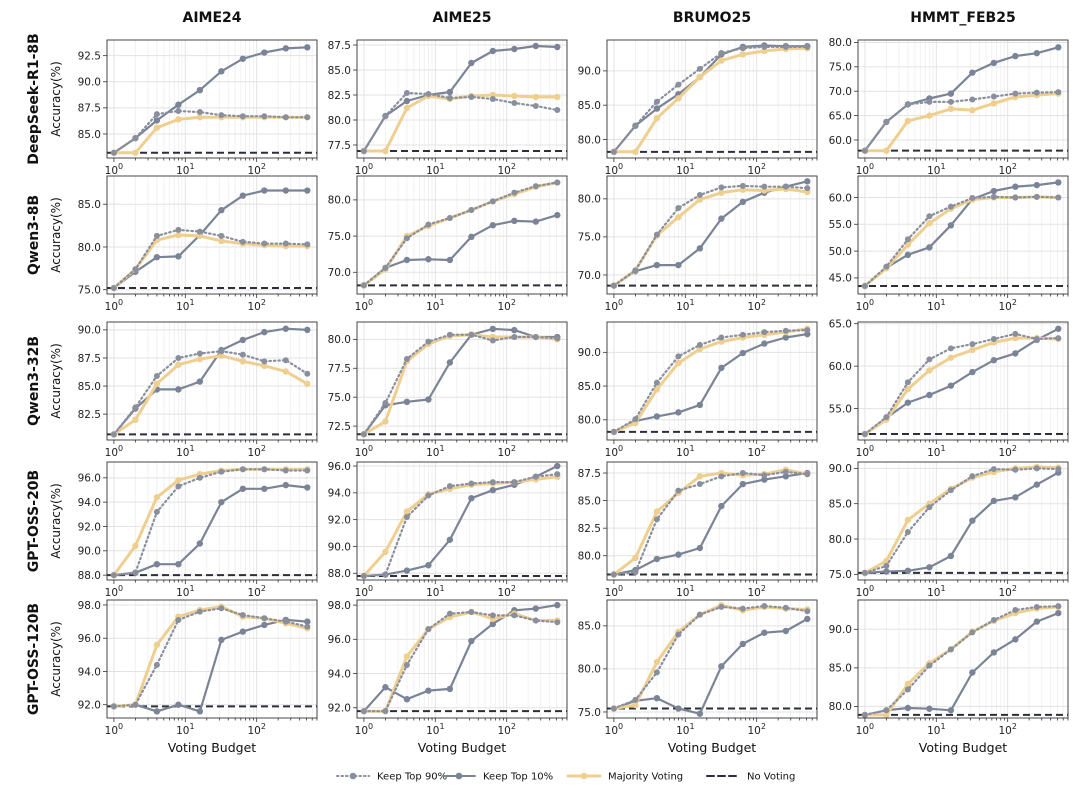 Image resolution: width=1080 pixels, height=789 pixels. What do you see at coordinates (89, 479) in the screenshot?
I see `y-tick-label: 96.0` at bounding box center [89, 479].